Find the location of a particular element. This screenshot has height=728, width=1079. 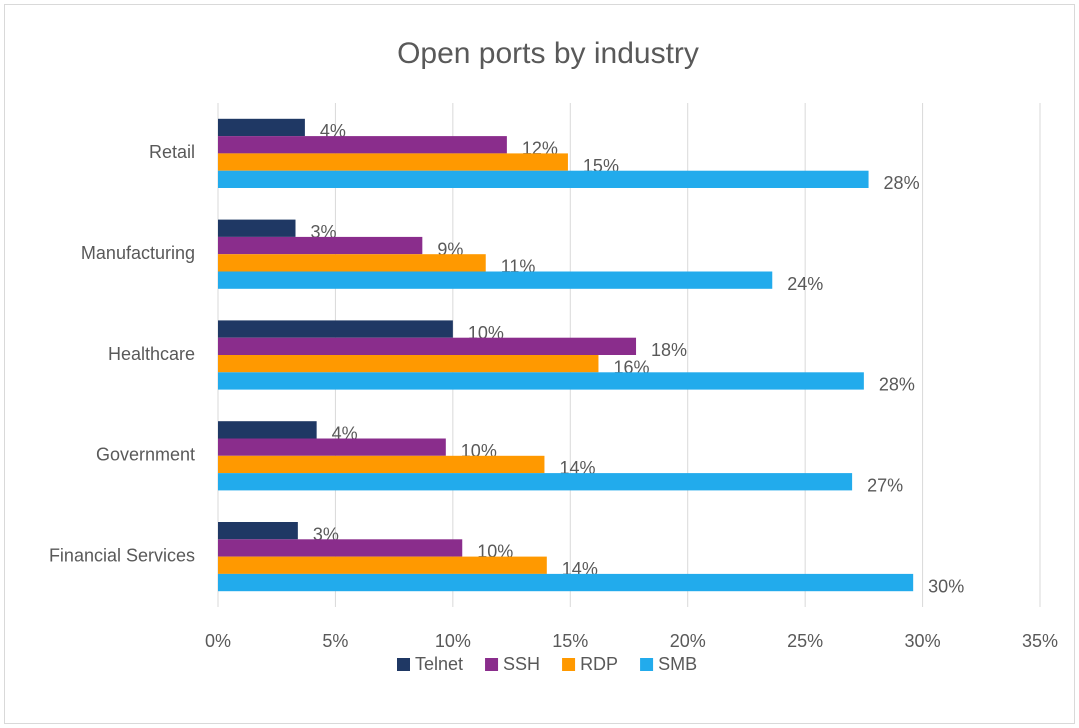

legend-label: RDP is located at coordinates (599, 664).